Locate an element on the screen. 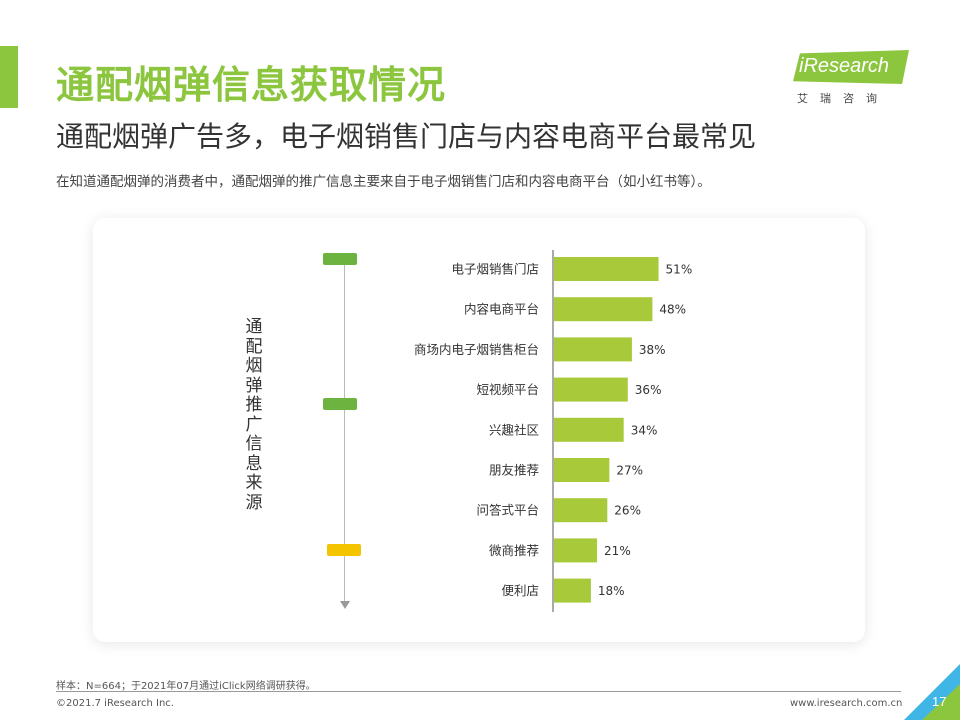 The width and height of the screenshot is (960, 720). value-label: 38% is located at coordinates (652, 350).